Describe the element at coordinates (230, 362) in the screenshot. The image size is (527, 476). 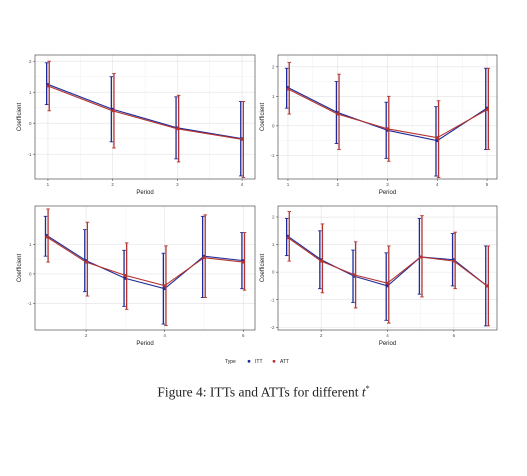
I see `legend-title: Type` at that location.